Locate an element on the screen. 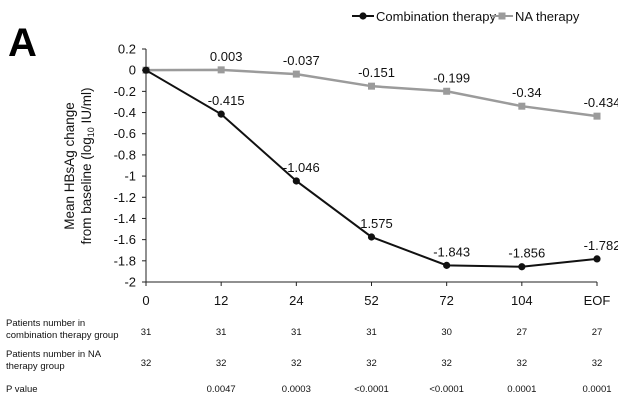 This screenshot has height=395, width=618. y-tick-label: -1 is located at coordinates (130, 176).